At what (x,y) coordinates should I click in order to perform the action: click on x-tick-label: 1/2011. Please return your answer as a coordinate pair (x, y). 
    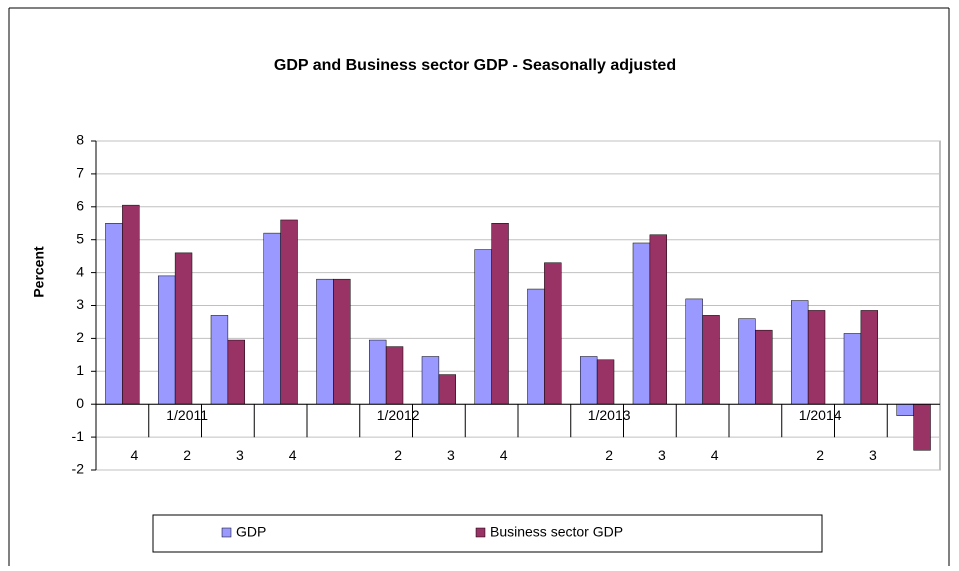
    Looking at the image, I should click on (187, 415).